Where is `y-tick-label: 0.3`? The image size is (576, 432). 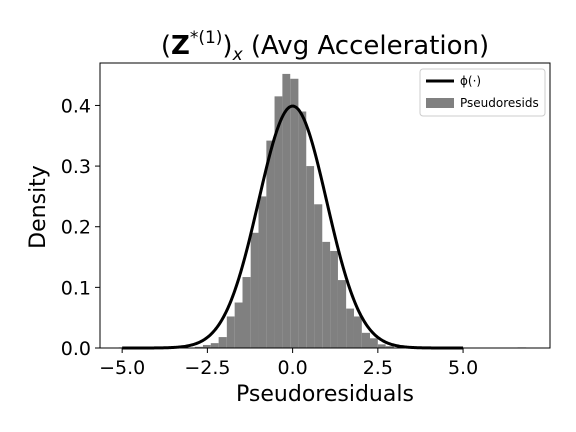
y-tick-label: 0.3 is located at coordinates (76, 167).